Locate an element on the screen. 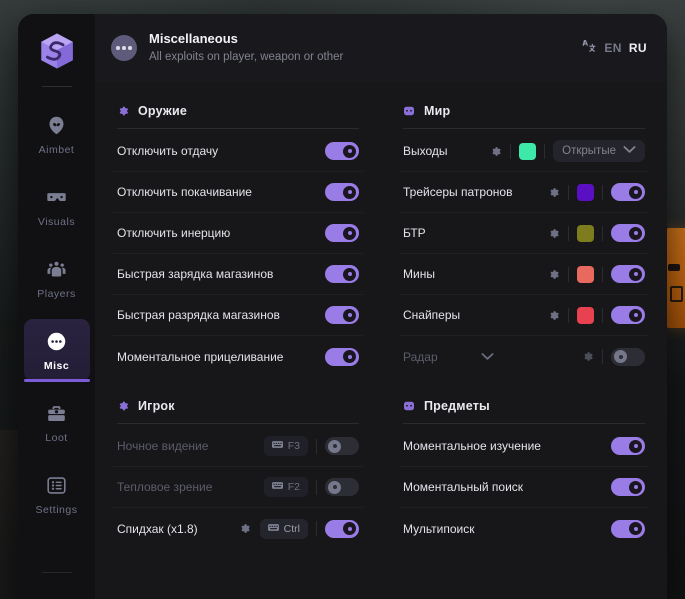 Image resolution: width=685 pixels, height=599 pixels. setting-label: Моментальное изучение is located at coordinates (472, 446).